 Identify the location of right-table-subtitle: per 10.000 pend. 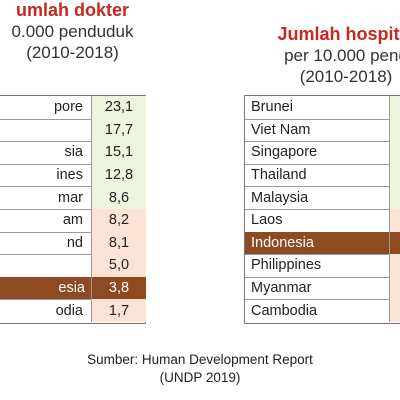
(342, 55).